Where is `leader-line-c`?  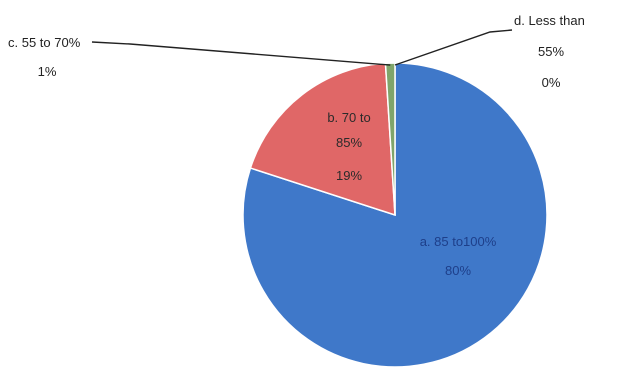
leader-line-c is located at coordinates (241, 53).